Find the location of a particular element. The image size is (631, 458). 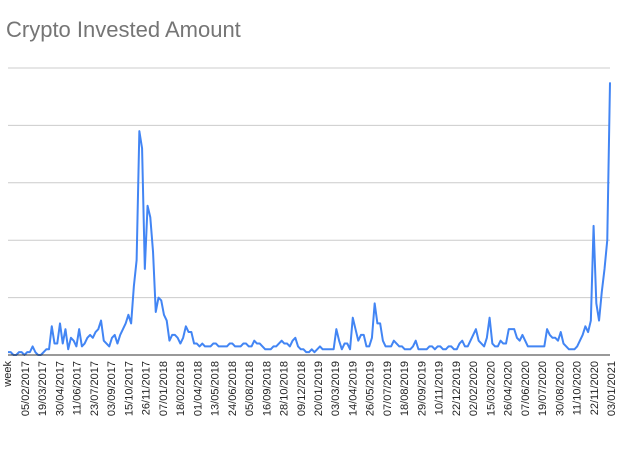

x-tick-label: 20/01/2019 is located at coordinates (319, 388).